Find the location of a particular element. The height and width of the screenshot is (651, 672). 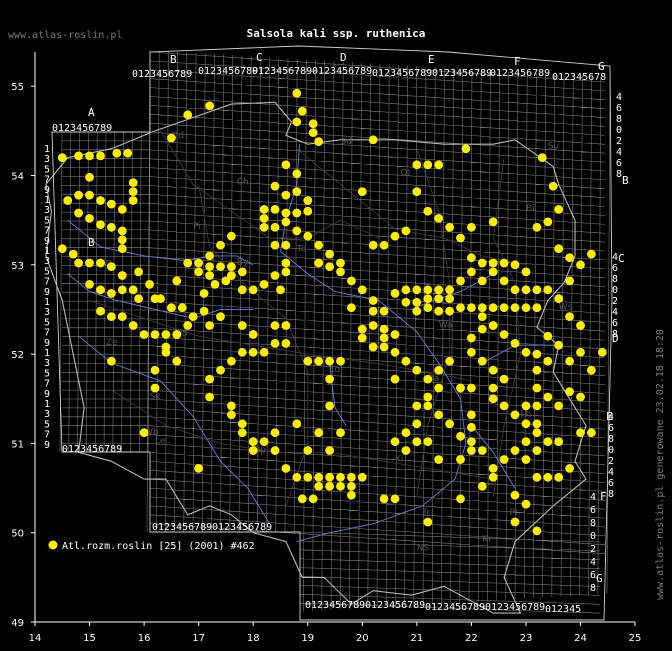

region-label: Ol is located at coordinates (406, 174).